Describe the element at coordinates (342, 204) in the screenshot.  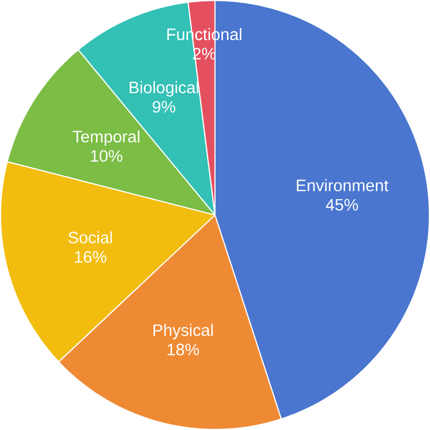
I see `data-label: 45%` at that location.